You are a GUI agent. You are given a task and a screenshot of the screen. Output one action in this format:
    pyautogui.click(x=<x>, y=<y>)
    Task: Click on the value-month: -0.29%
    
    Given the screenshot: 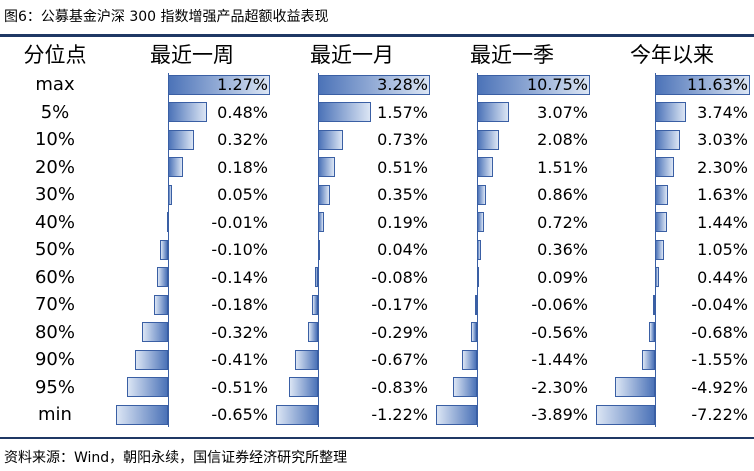 What is the action you would take?
    pyautogui.click(x=399, y=332)
    